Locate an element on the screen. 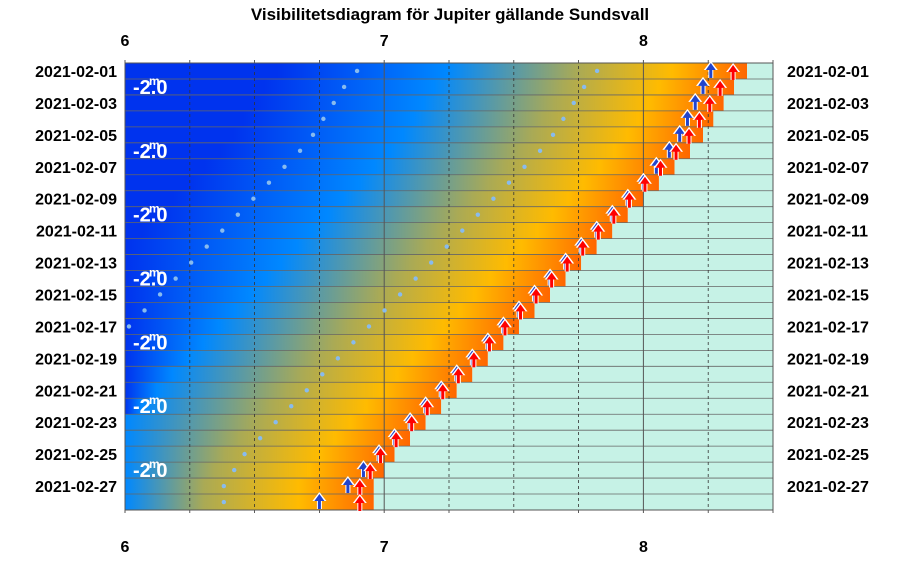  date-label-left: 2021-02-21 is located at coordinates (76, 391).